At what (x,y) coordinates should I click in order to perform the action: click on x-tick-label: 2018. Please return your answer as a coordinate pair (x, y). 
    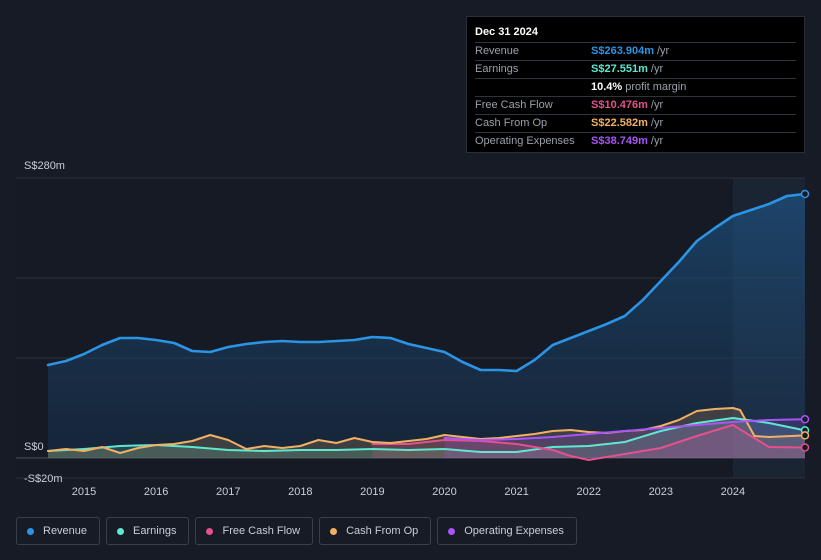
    Looking at the image, I should click on (300, 492).